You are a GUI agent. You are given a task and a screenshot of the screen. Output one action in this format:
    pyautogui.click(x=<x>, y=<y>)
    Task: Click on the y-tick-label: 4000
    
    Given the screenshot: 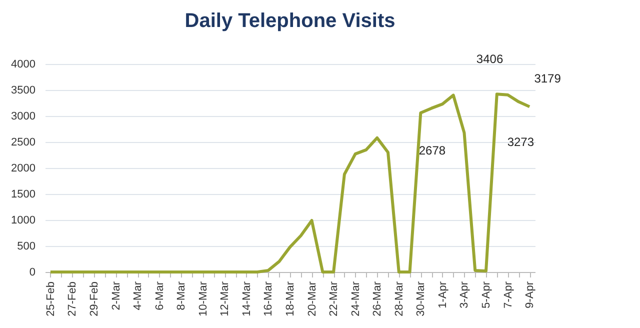 What is the action you would take?
    pyautogui.click(x=23, y=64)
    